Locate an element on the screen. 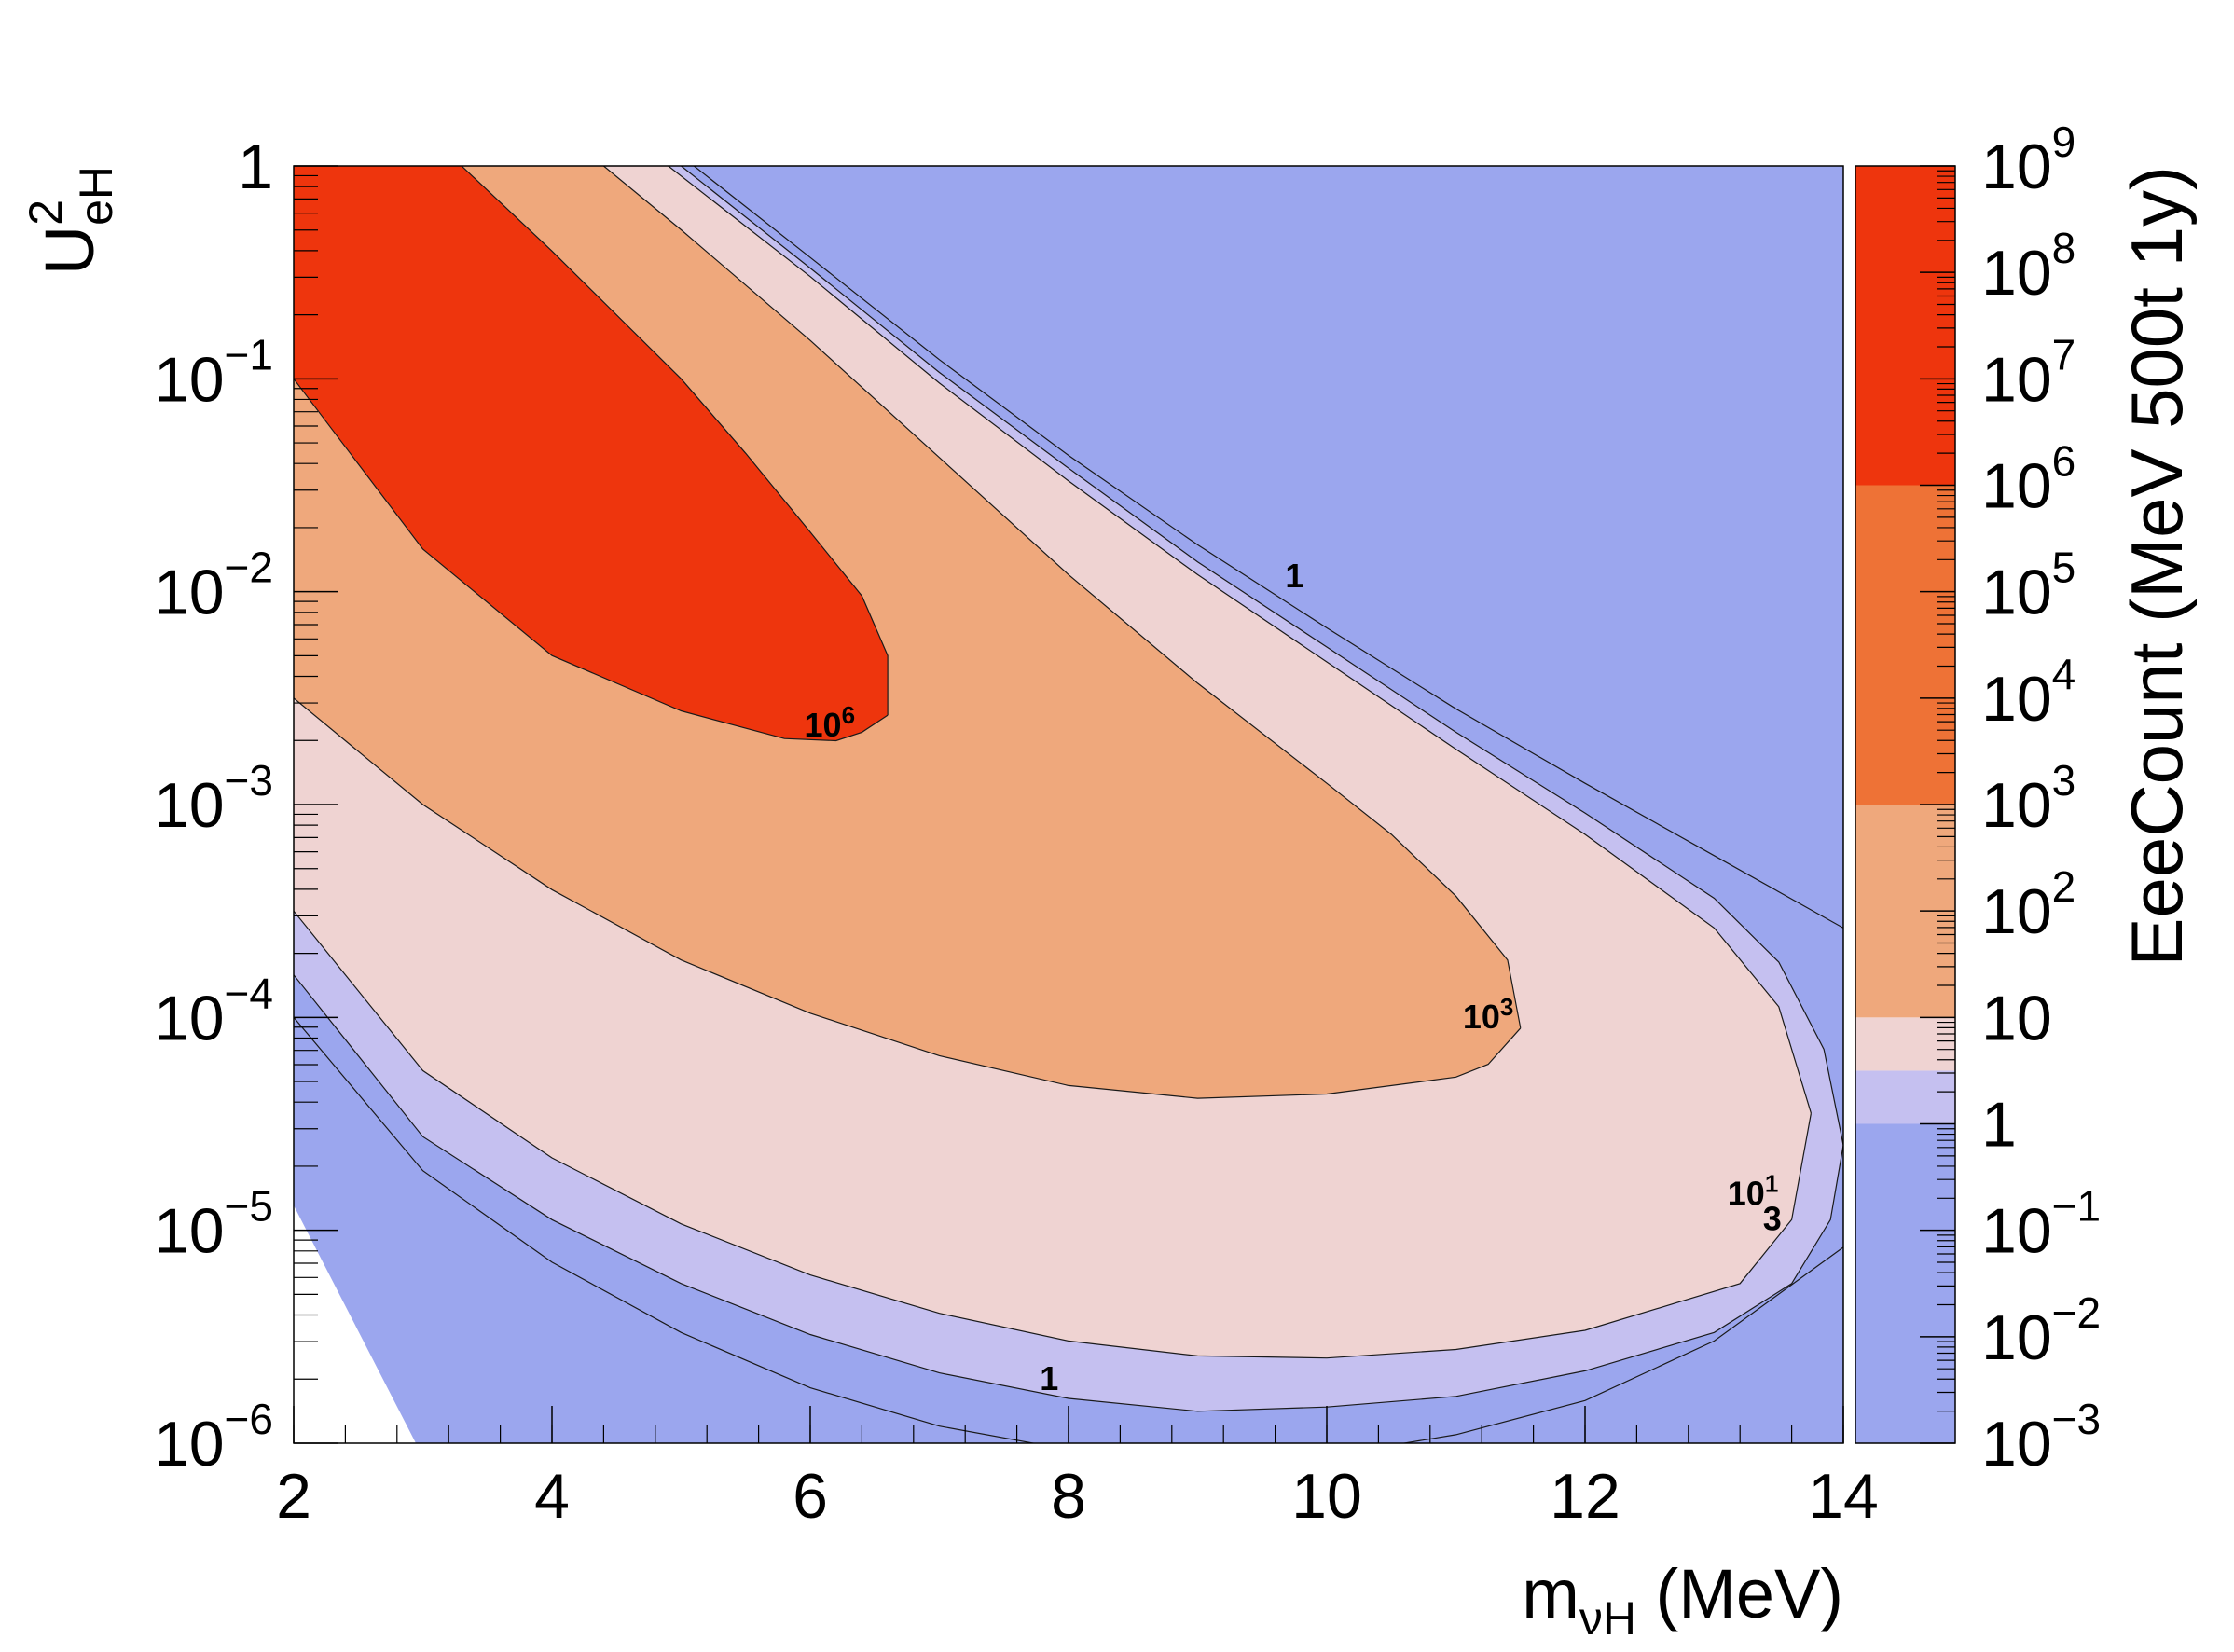 The image size is (2234, 1652). y-tick-sup: −3 is located at coordinates (249, 781).